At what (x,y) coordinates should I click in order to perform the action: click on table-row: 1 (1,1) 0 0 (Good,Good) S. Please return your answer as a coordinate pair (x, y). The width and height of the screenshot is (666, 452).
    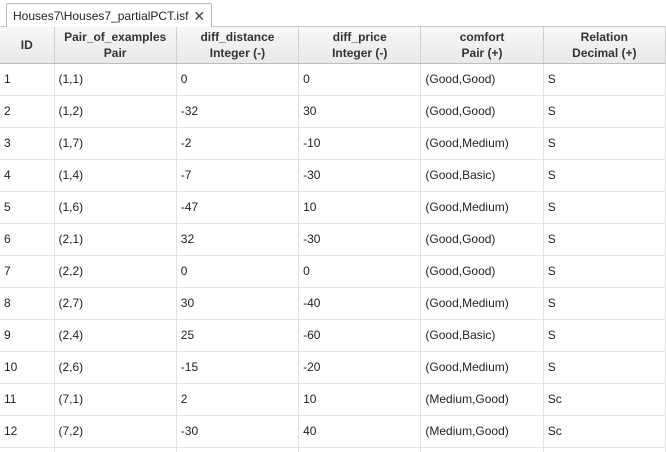
    Looking at the image, I should click on (333, 79).